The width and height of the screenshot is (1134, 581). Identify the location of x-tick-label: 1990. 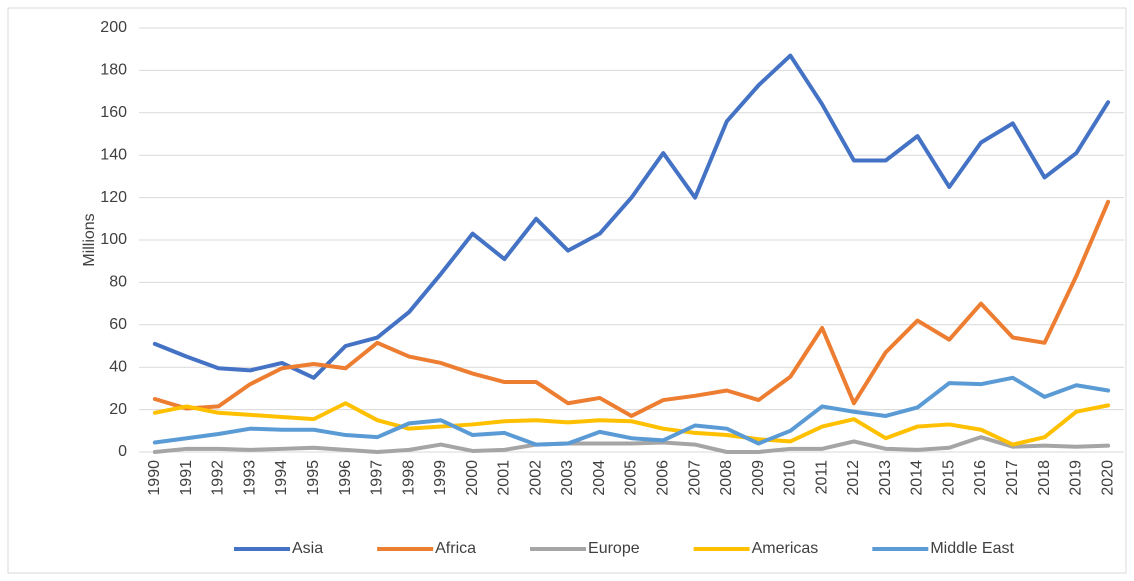
(154, 478).